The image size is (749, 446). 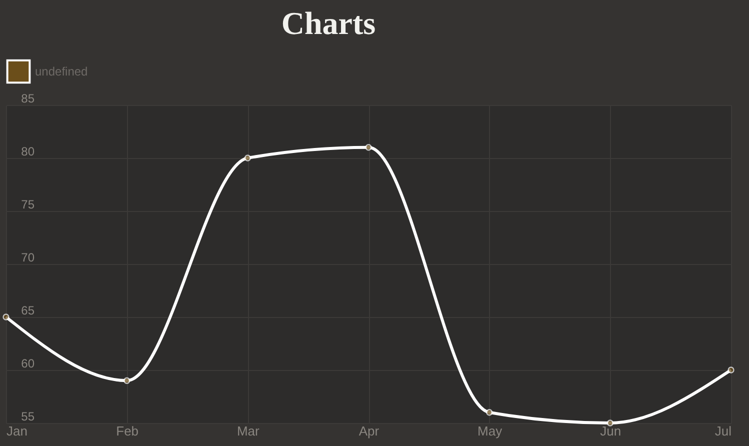 What do you see at coordinates (61, 71) in the screenshot?
I see `legend-label: undefined` at bounding box center [61, 71].